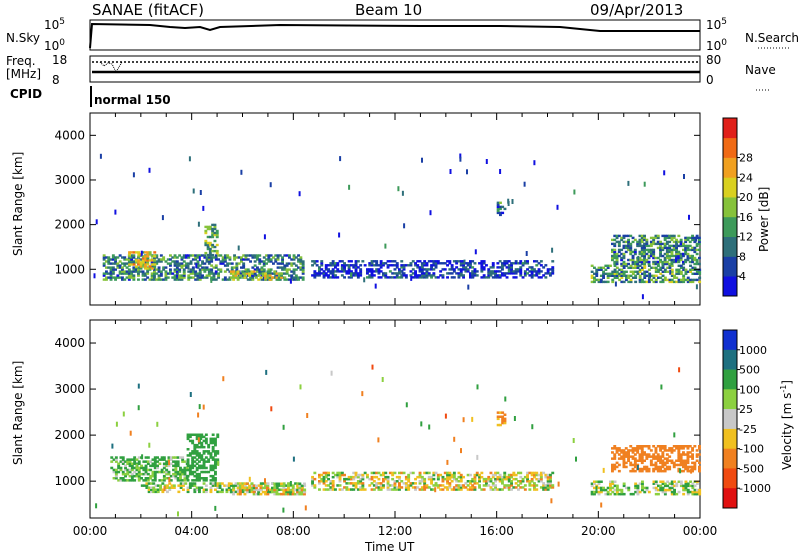 The height and width of the screenshot is (554, 800). Describe the element at coordinates (283, 510) in the screenshot. I see `scatter-echo` at that location.